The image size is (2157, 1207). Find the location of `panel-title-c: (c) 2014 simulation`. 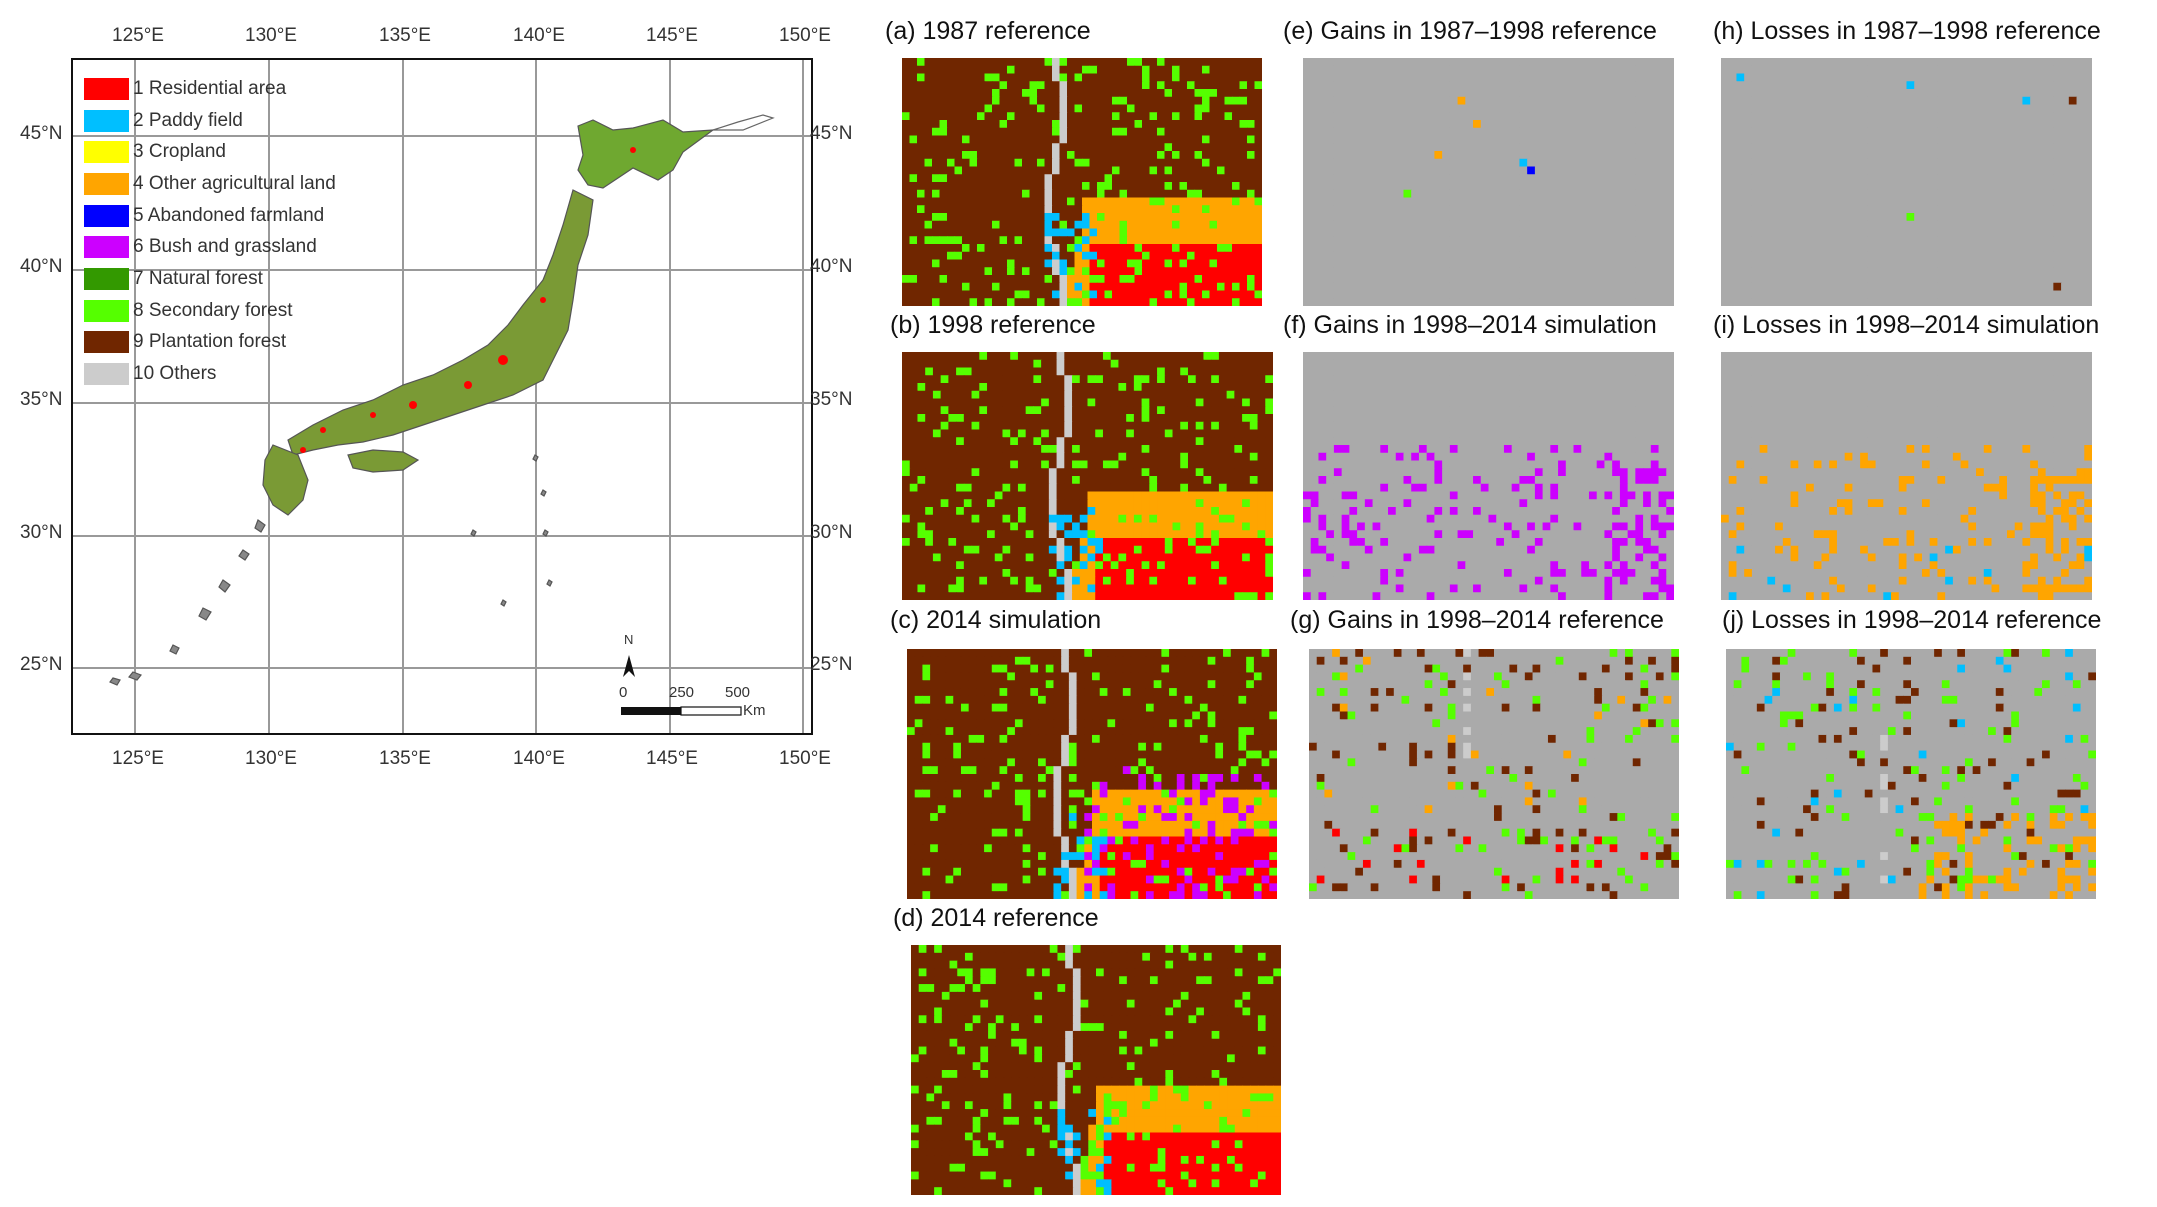

panel-title-c: (c) 2014 simulation is located at coordinates (996, 620).